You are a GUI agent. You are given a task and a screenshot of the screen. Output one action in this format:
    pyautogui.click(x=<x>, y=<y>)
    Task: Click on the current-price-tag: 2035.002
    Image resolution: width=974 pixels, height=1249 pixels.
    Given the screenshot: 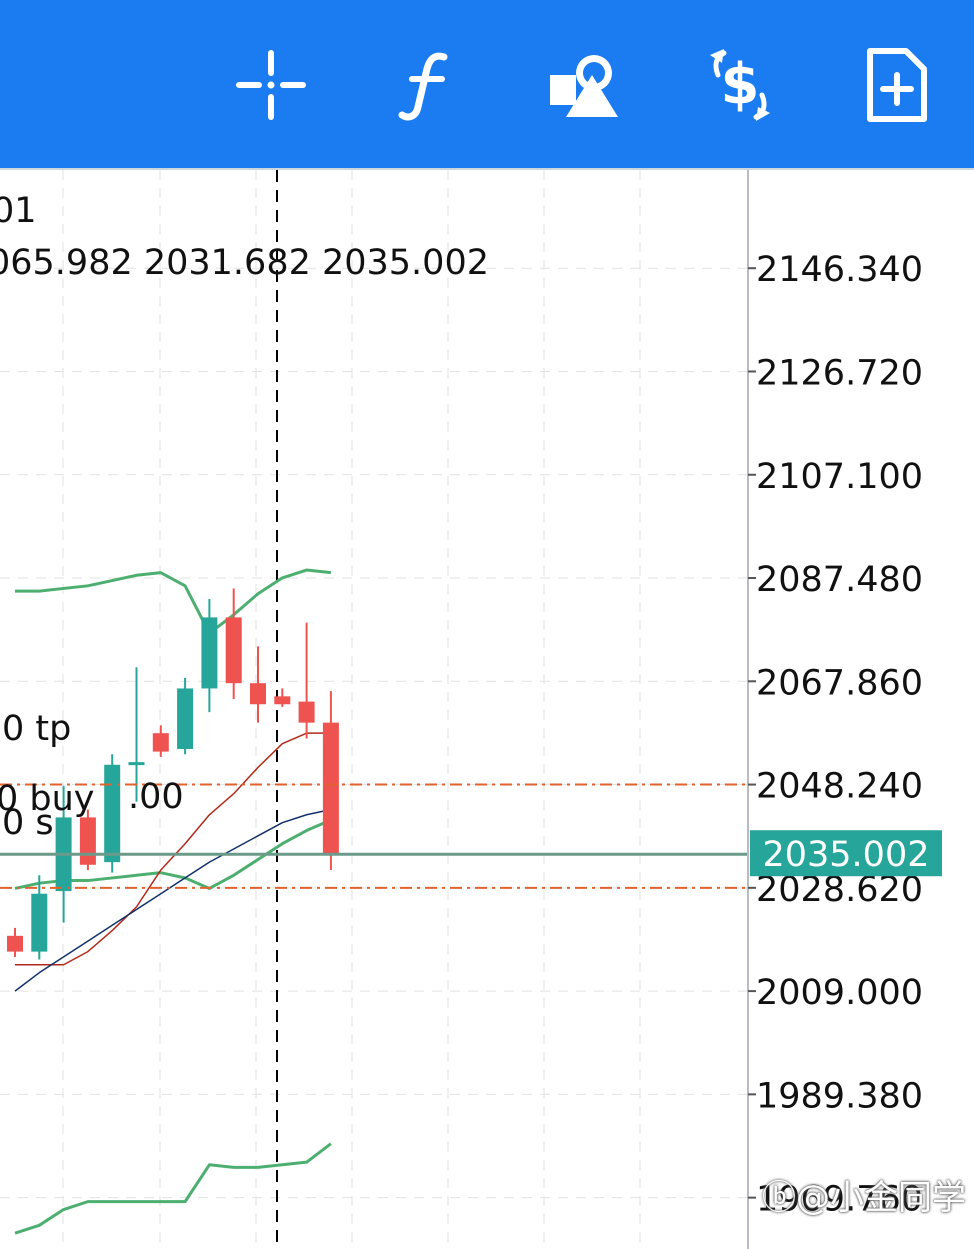 What is the action you would take?
    pyautogui.click(x=846, y=853)
    